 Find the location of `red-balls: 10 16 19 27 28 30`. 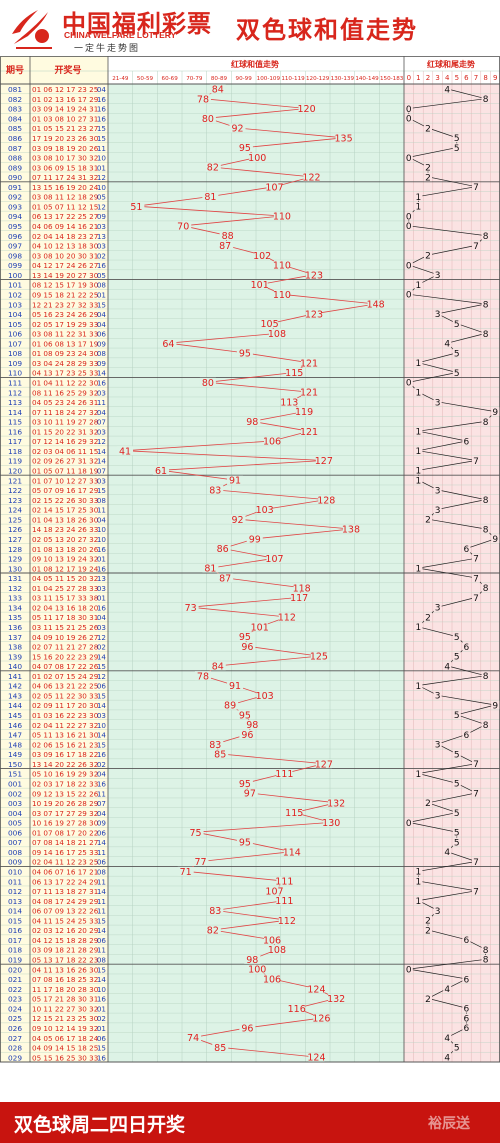

red-balls: 10 16 19 27 28 30 is located at coordinates (65, 823).